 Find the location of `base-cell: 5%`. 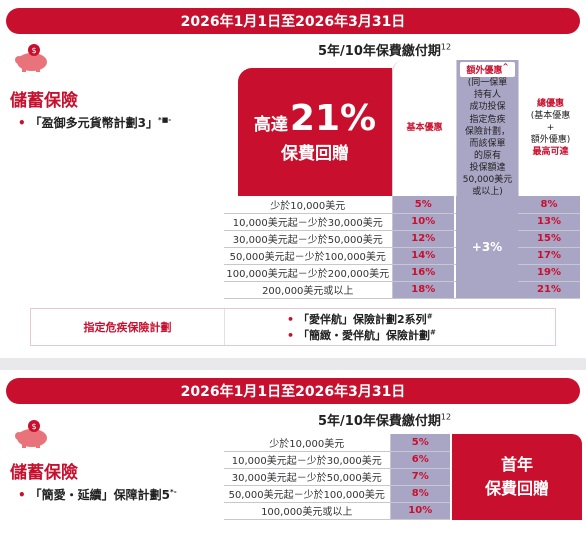

base-cell: 5% is located at coordinates (423, 205).